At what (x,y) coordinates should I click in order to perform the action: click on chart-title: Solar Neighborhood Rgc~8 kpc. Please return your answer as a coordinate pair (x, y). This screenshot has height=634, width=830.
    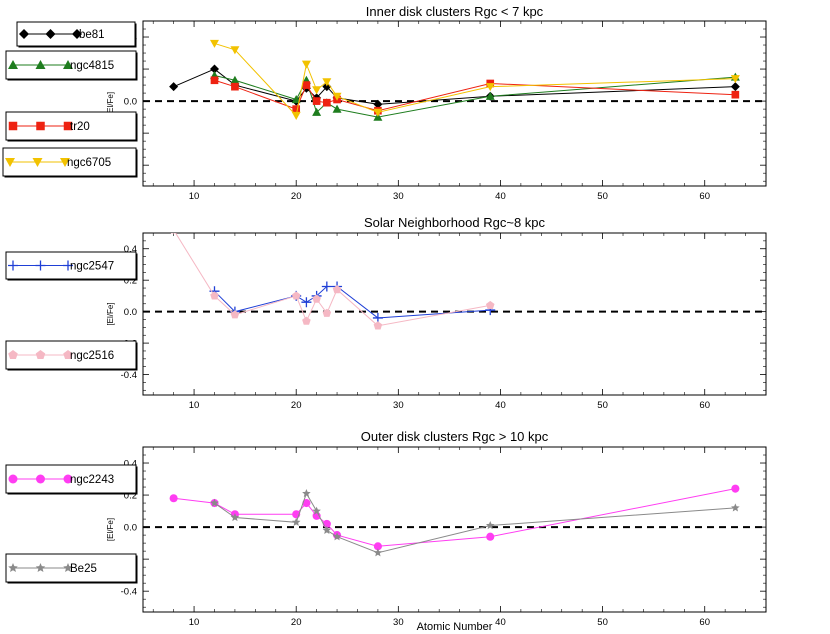
    Looking at the image, I should click on (455, 222).